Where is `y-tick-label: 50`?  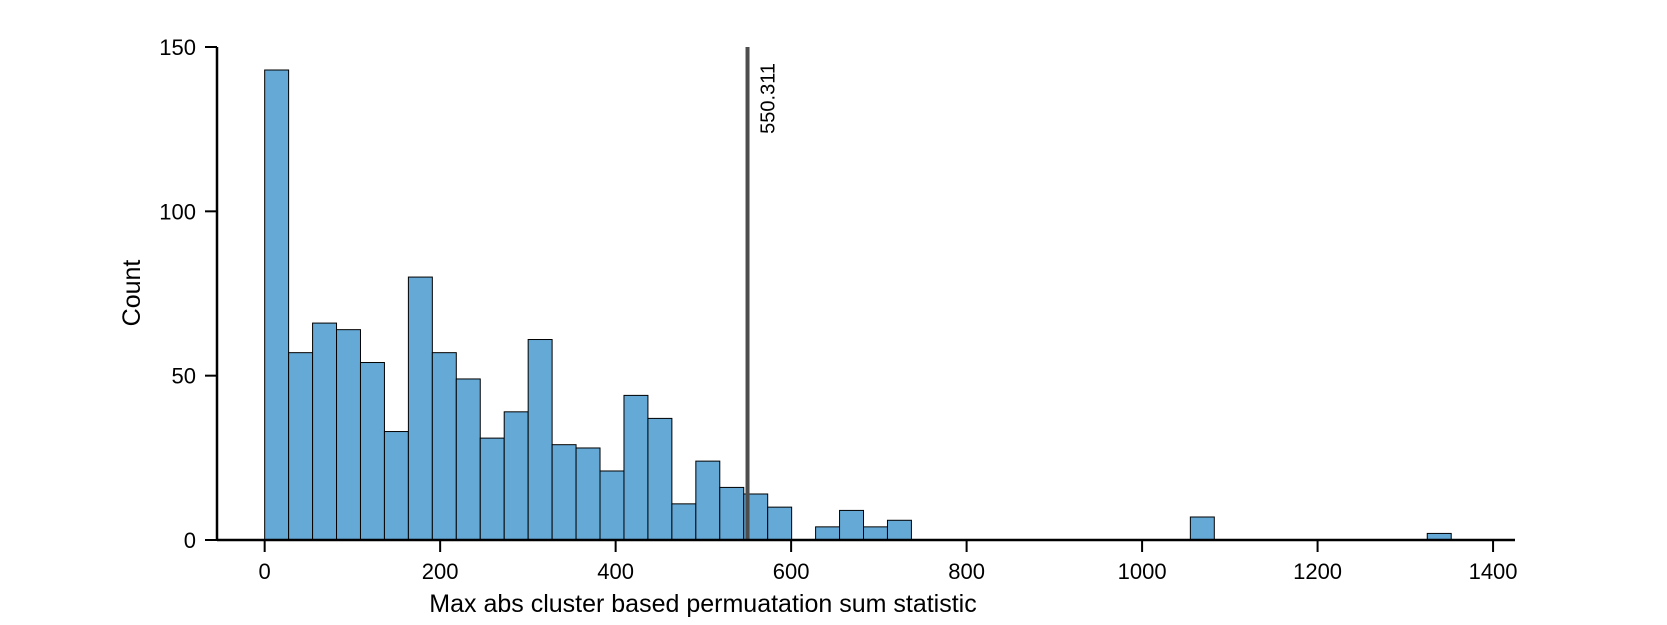 y-tick-label: 50 is located at coordinates (184, 376).